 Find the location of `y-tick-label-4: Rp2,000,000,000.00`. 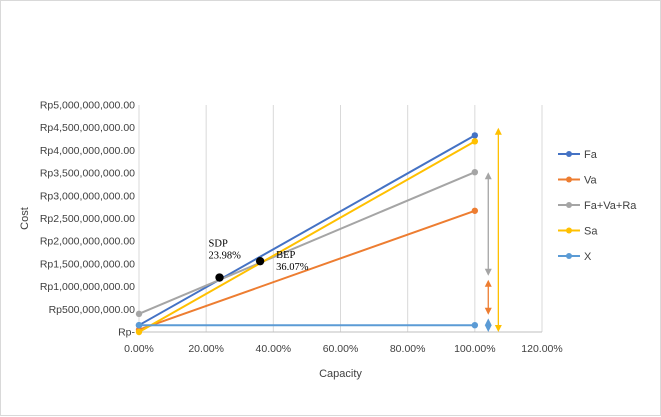

y-tick-label-4: Rp2,000,000,000.00 is located at coordinates (87, 242).